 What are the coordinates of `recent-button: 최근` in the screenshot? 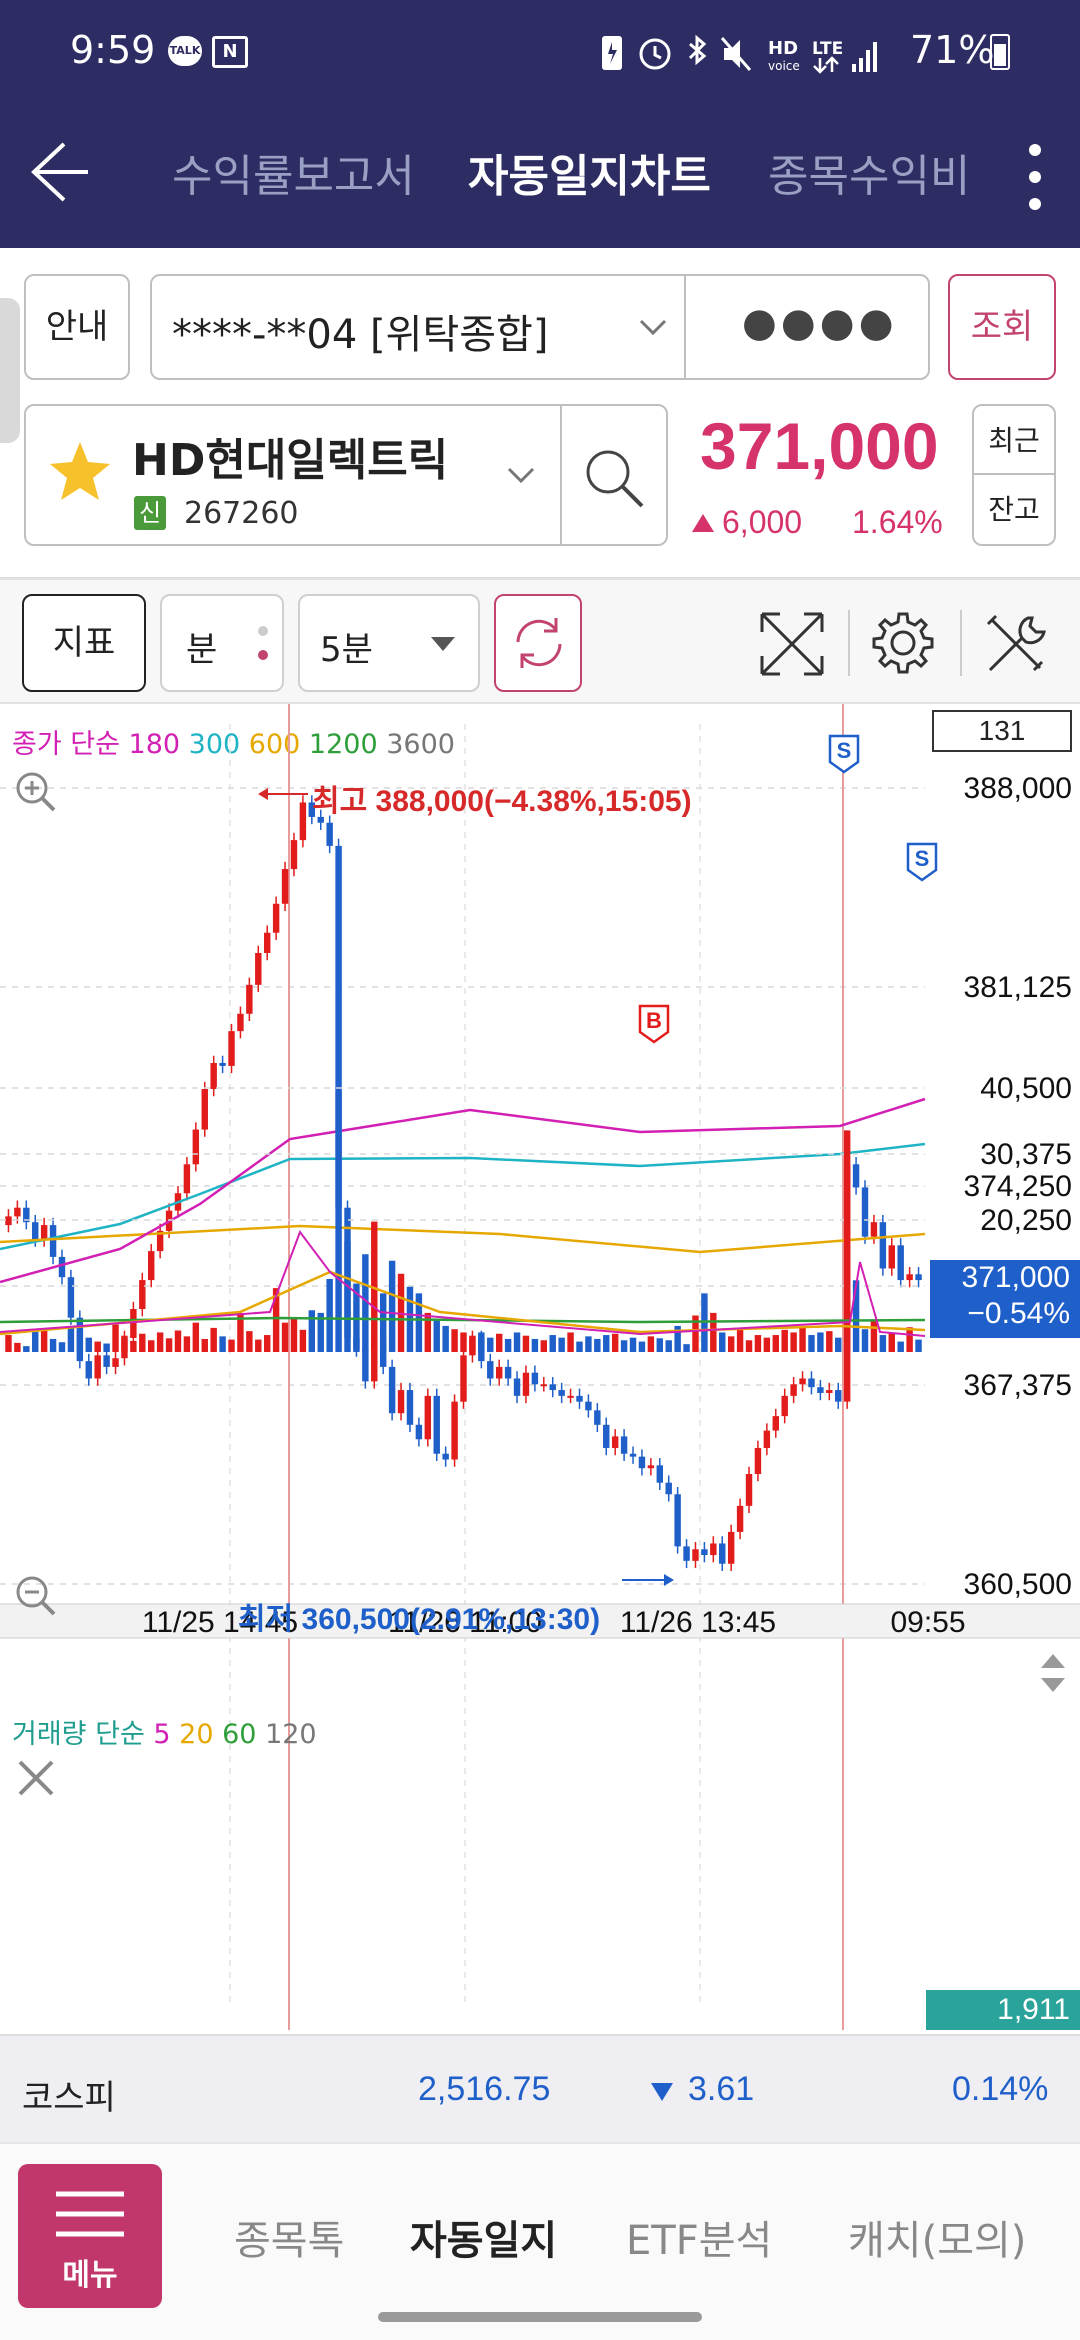 It's located at (1014, 440).